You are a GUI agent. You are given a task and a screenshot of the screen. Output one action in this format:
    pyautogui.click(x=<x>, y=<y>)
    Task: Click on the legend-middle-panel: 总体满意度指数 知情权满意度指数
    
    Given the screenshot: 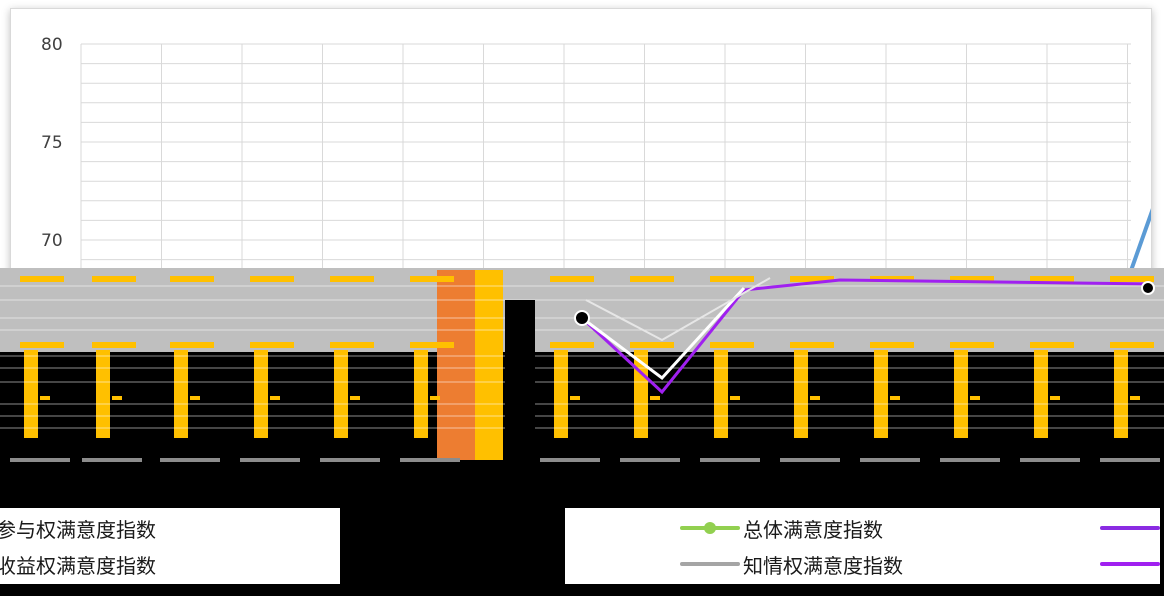 What is the action you would take?
    pyautogui.click(x=862, y=546)
    